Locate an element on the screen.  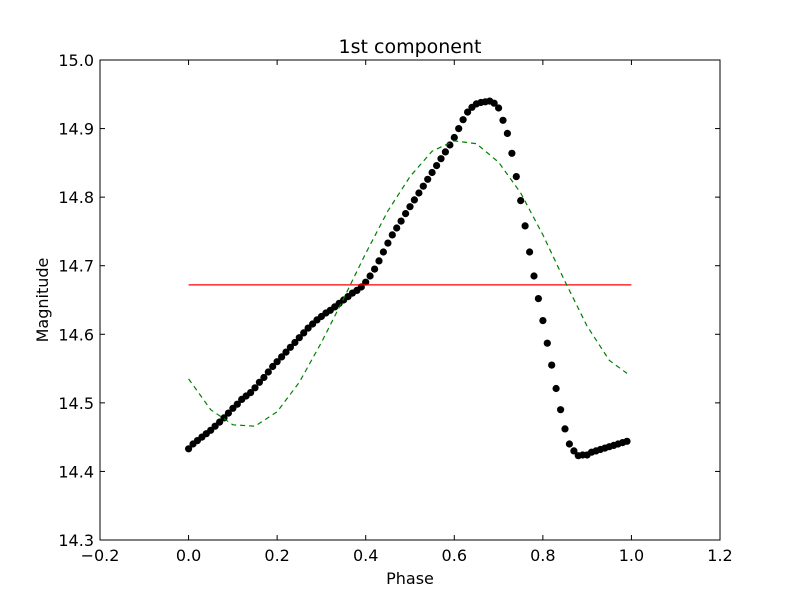
x-tick-label: 0.0 is located at coordinates (188, 555).